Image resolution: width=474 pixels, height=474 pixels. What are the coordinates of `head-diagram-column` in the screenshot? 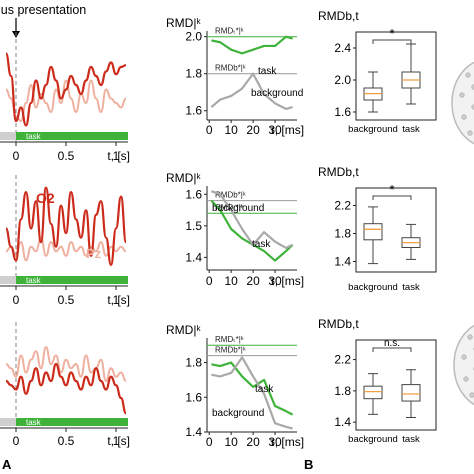 It's located at (462, 233).